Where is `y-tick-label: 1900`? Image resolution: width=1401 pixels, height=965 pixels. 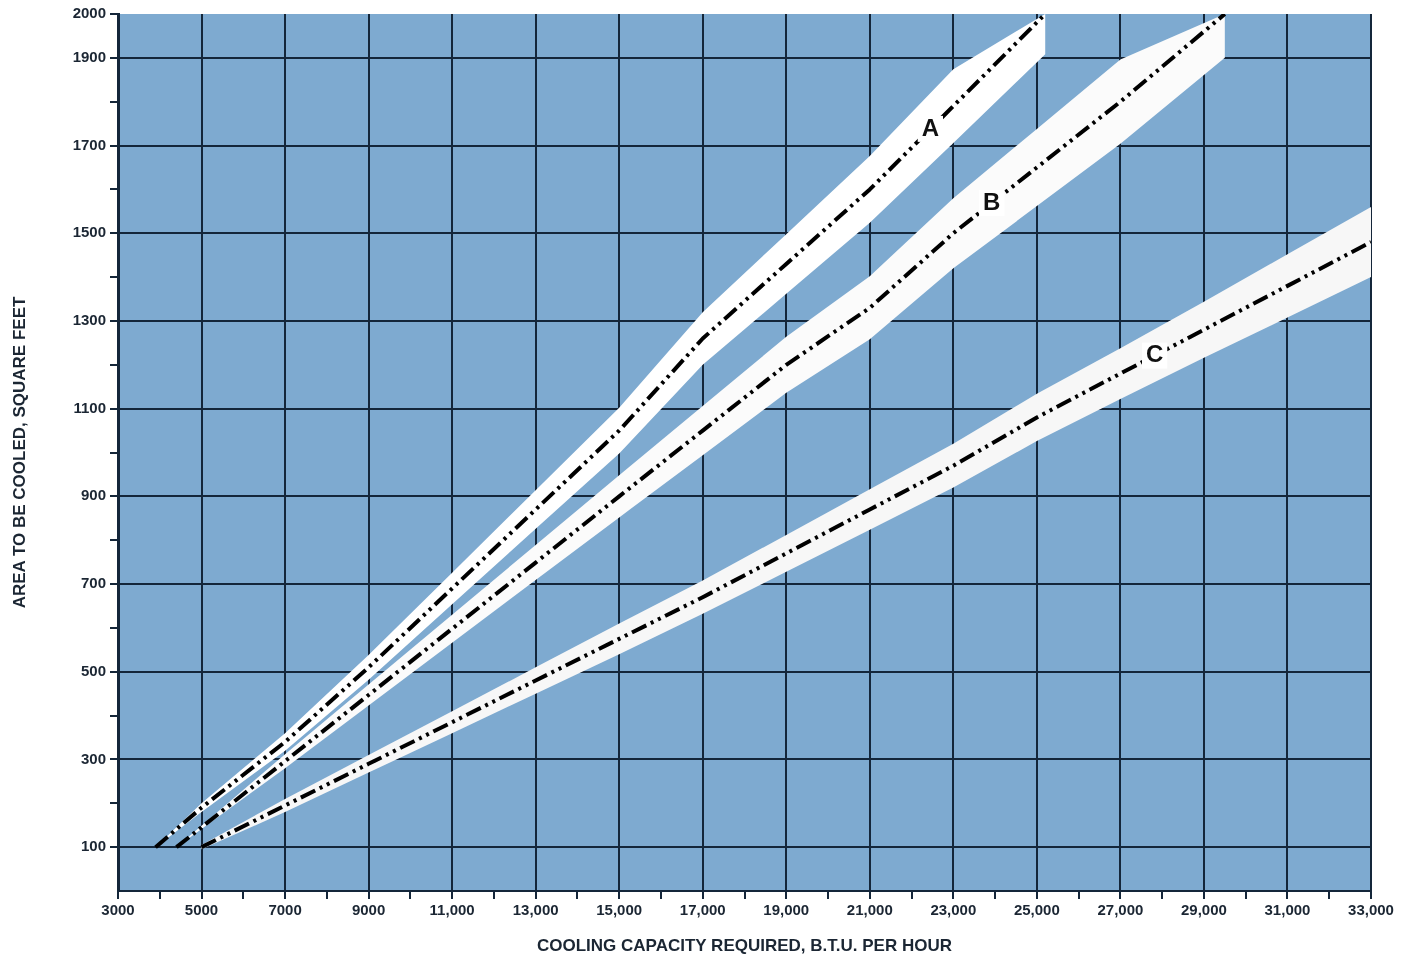
y-tick-label: 1900 is located at coordinates (89, 56).